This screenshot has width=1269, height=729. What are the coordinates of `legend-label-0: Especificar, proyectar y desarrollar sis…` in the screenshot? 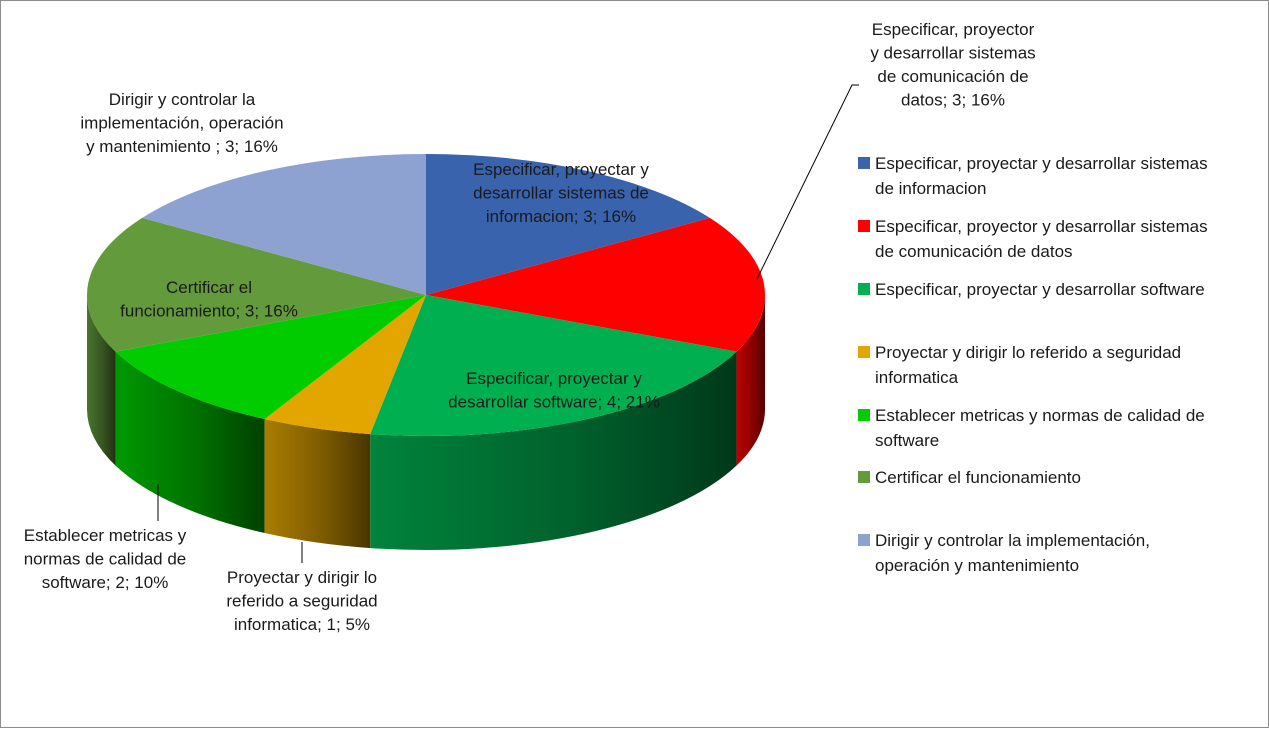 It's located at (1041, 176).